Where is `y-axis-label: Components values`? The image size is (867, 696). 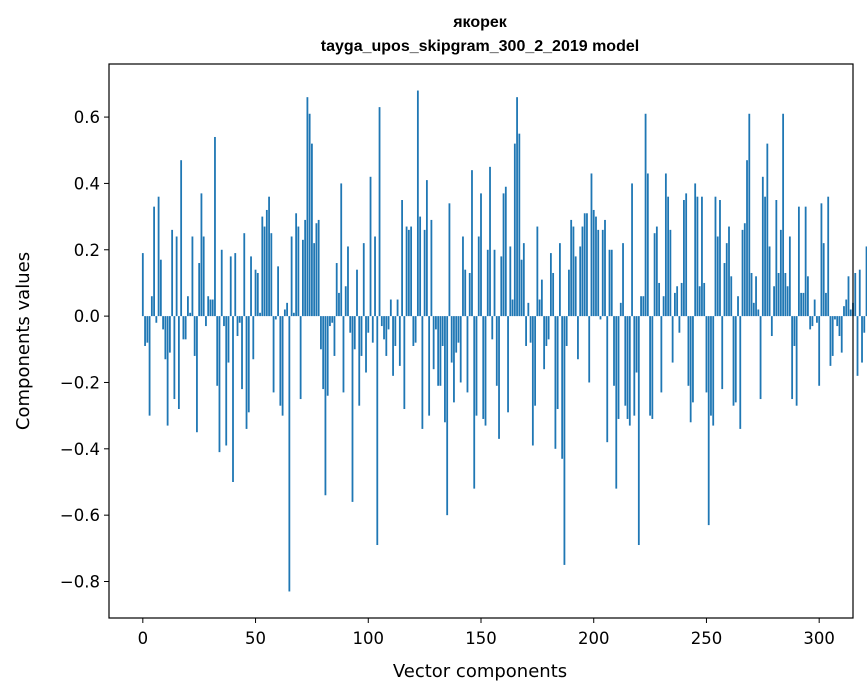
y-axis-label: Components values is located at coordinates (23, 341).